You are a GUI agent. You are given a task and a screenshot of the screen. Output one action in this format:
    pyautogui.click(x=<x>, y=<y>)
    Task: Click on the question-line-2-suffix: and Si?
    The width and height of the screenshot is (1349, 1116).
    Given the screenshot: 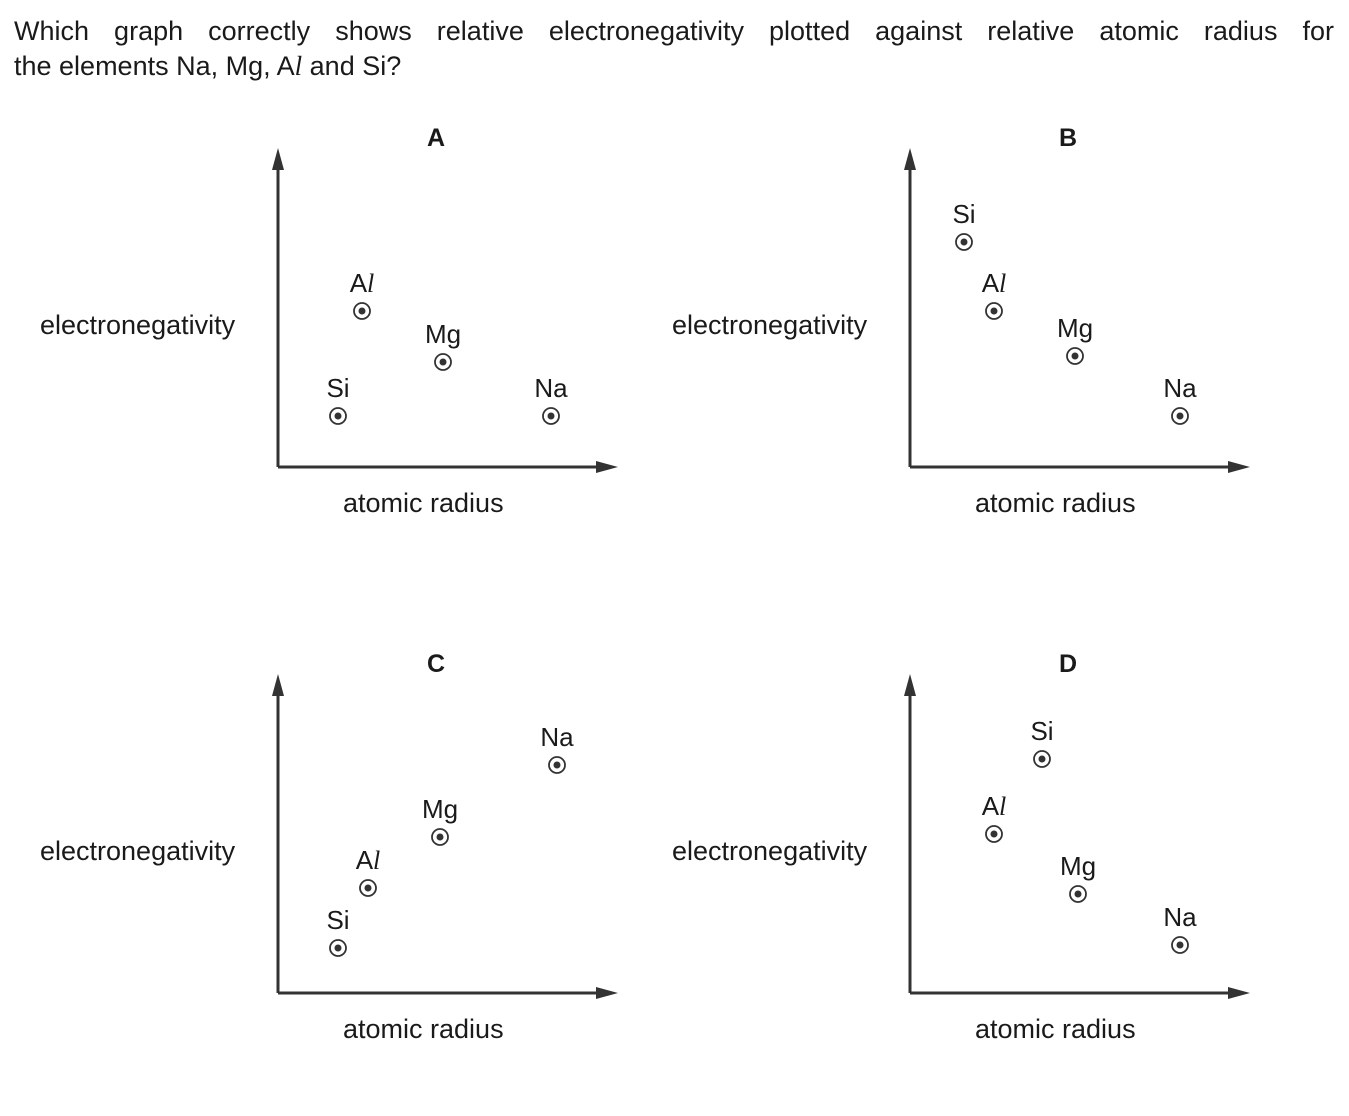 What is the action you would take?
    pyautogui.click(x=352, y=66)
    